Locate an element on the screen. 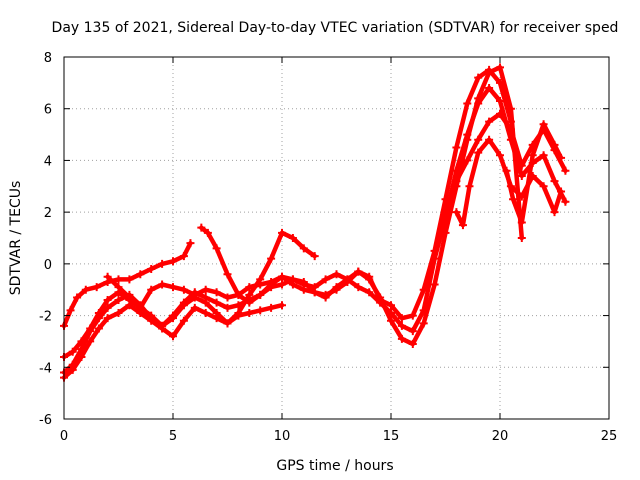 The height and width of the screenshot is (480, 640). y-tick-label: 6 is located at coordinates (48, 110).